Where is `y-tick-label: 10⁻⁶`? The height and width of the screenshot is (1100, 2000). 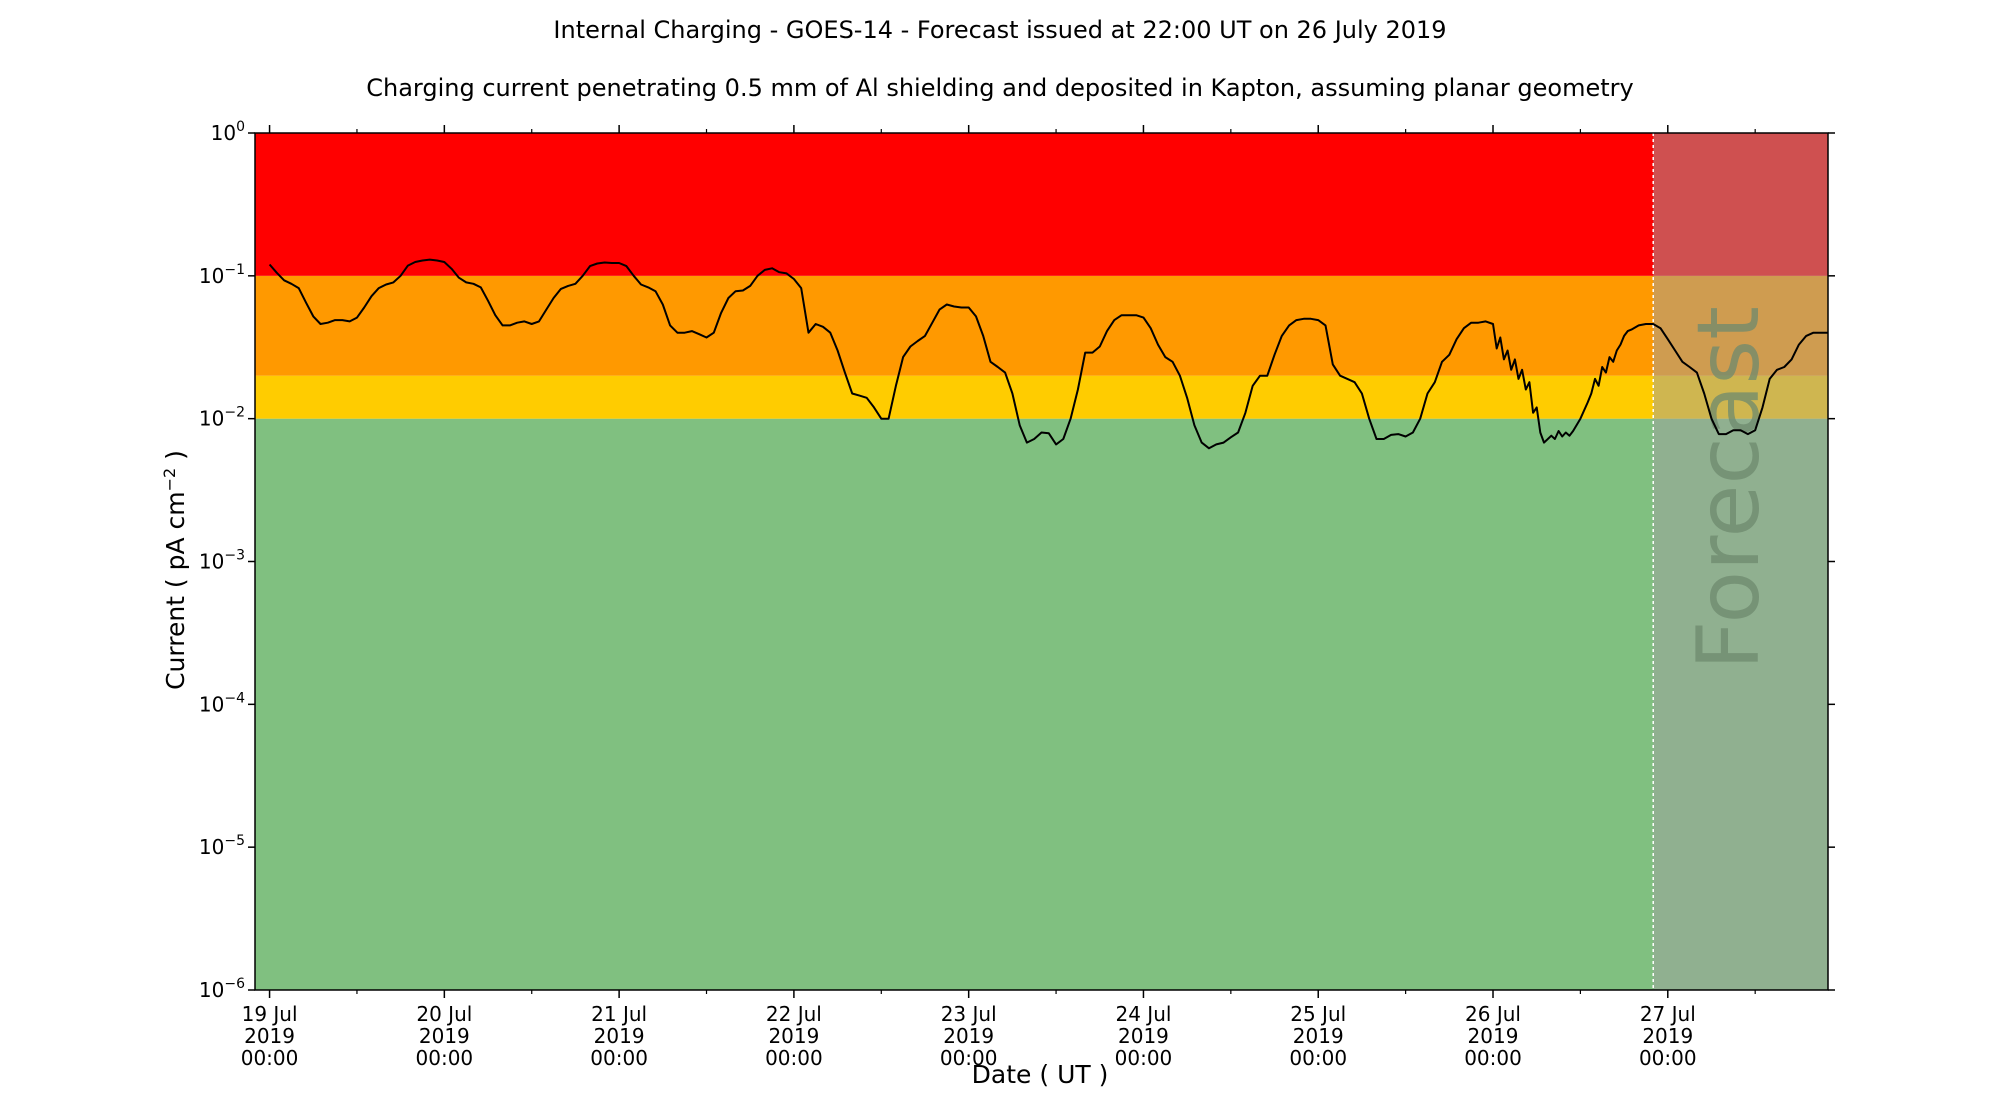
y-tick-label: 10⁻⁶ is located at coordinates (222, 989).